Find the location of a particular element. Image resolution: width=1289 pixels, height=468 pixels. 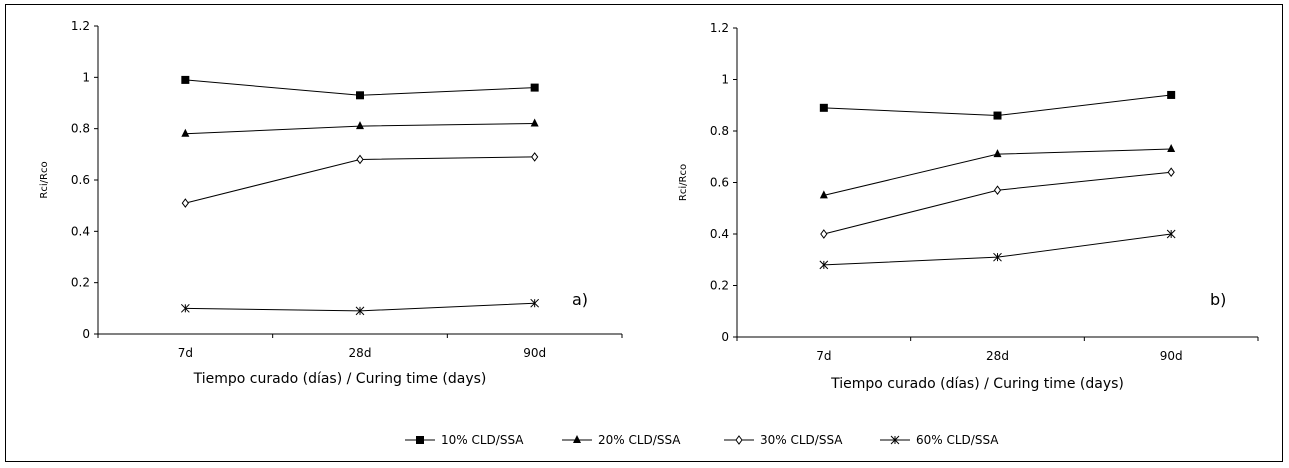

legend-label: 30% CLD/SSA is located at coordinates (801, 440).